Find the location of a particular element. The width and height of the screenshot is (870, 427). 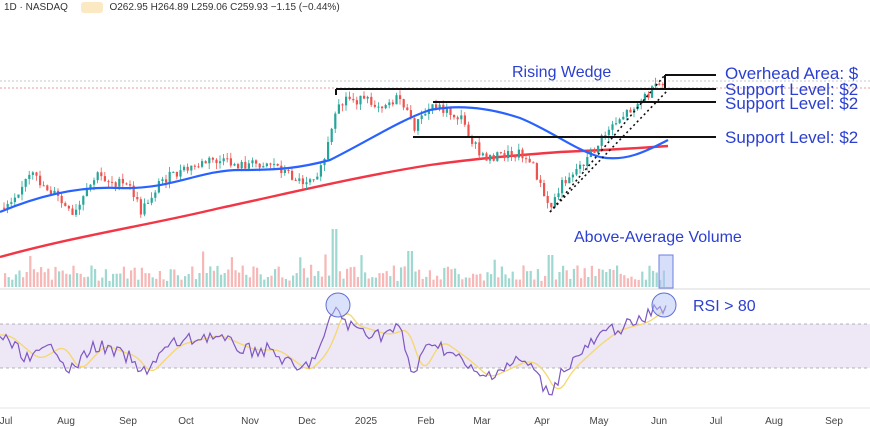

overhead-area-label: Overhead Area: $ is located at coordinates (792, 73).